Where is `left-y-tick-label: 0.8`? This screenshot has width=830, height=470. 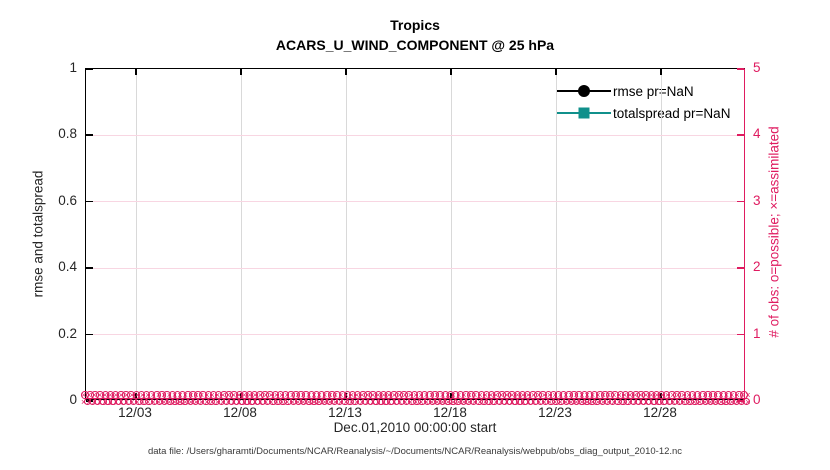 left-y-tick-label: 0.8 is located at coordinates (67, 134).